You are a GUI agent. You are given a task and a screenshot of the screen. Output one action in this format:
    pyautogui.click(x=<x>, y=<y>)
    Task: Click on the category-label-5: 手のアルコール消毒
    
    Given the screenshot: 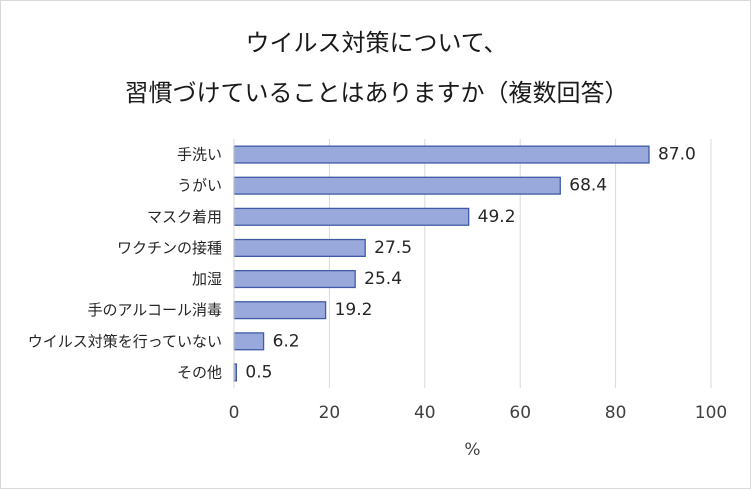 What is the action you would take?
    pyautogui.click(x=154, y=310)
    